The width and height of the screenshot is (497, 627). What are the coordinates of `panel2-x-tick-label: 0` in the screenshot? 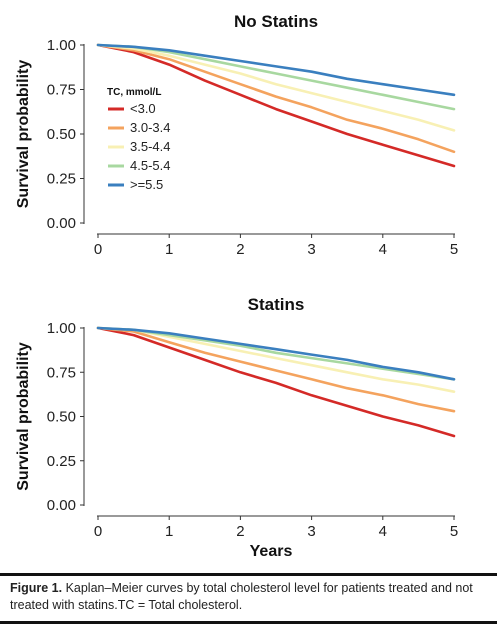 It's located at (98, 531).